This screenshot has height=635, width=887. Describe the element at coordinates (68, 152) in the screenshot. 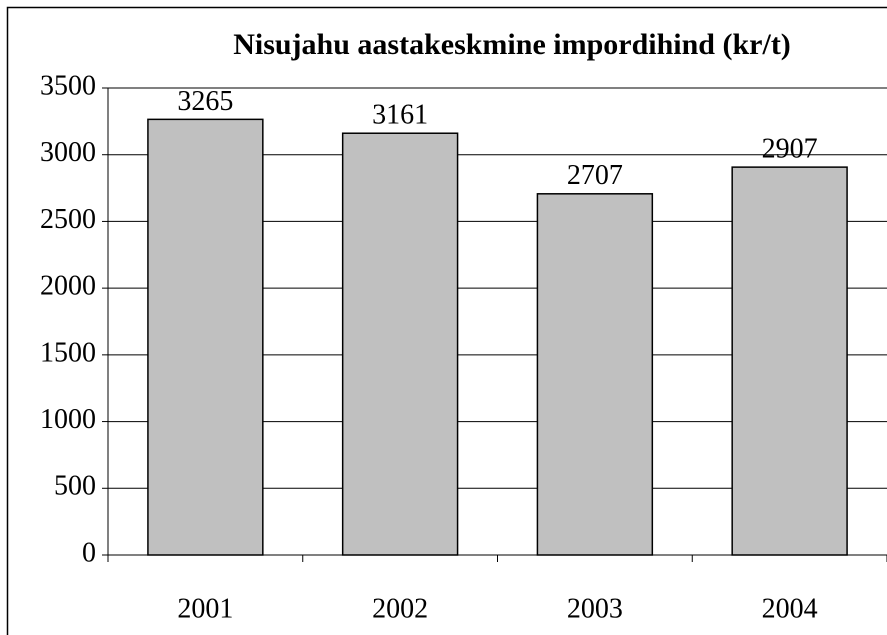

I see `y-tick-label: 3000` at that location.